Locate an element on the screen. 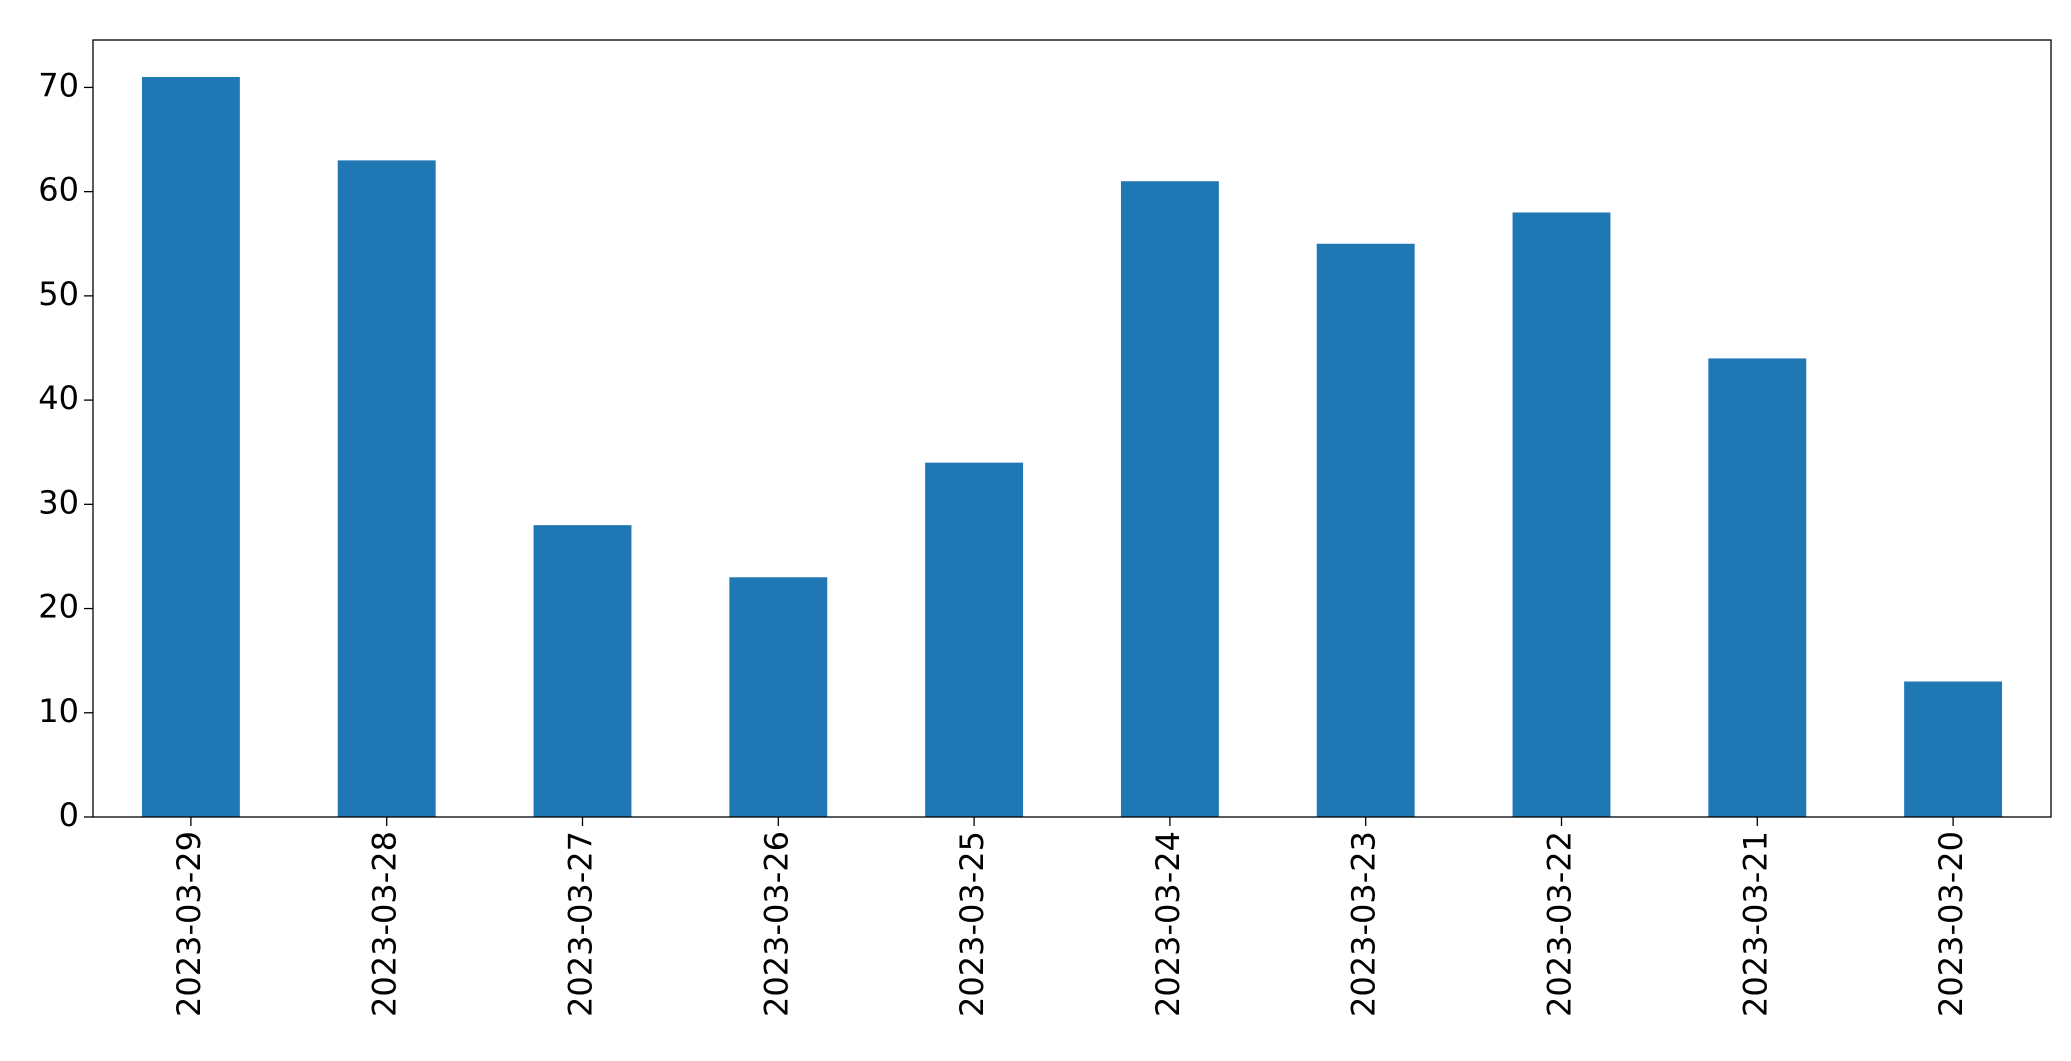 Image resolution: width=2071 pixels, height=1061 pixels. y-tick-label: 30 is located at coordinates (58, 502).